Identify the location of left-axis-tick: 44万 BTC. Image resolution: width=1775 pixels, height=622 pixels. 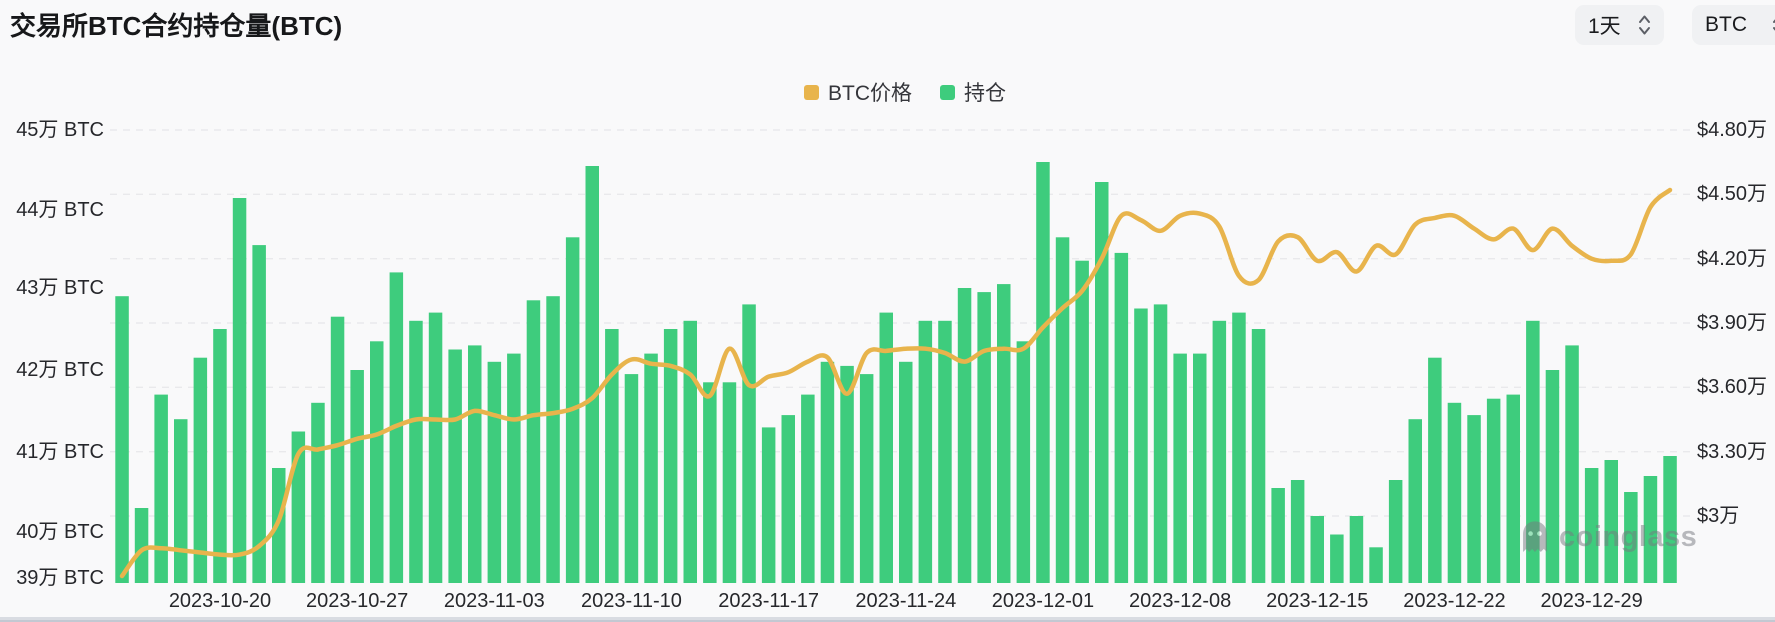
(60, 210).